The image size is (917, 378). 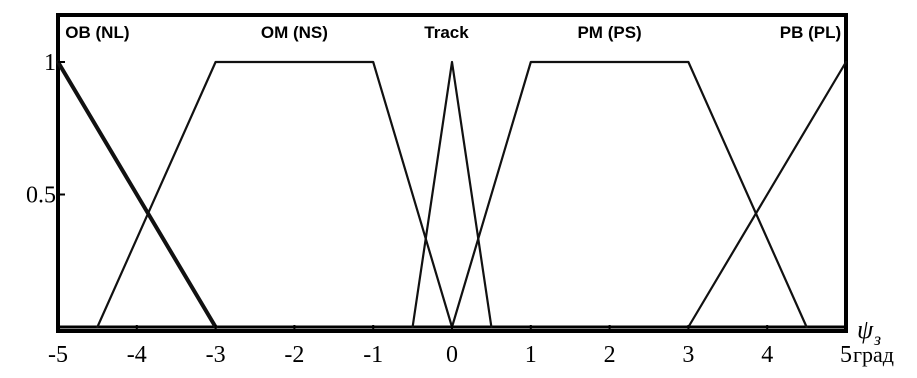 I want to click on series-label-track: Track, so click(x=446, y=32).